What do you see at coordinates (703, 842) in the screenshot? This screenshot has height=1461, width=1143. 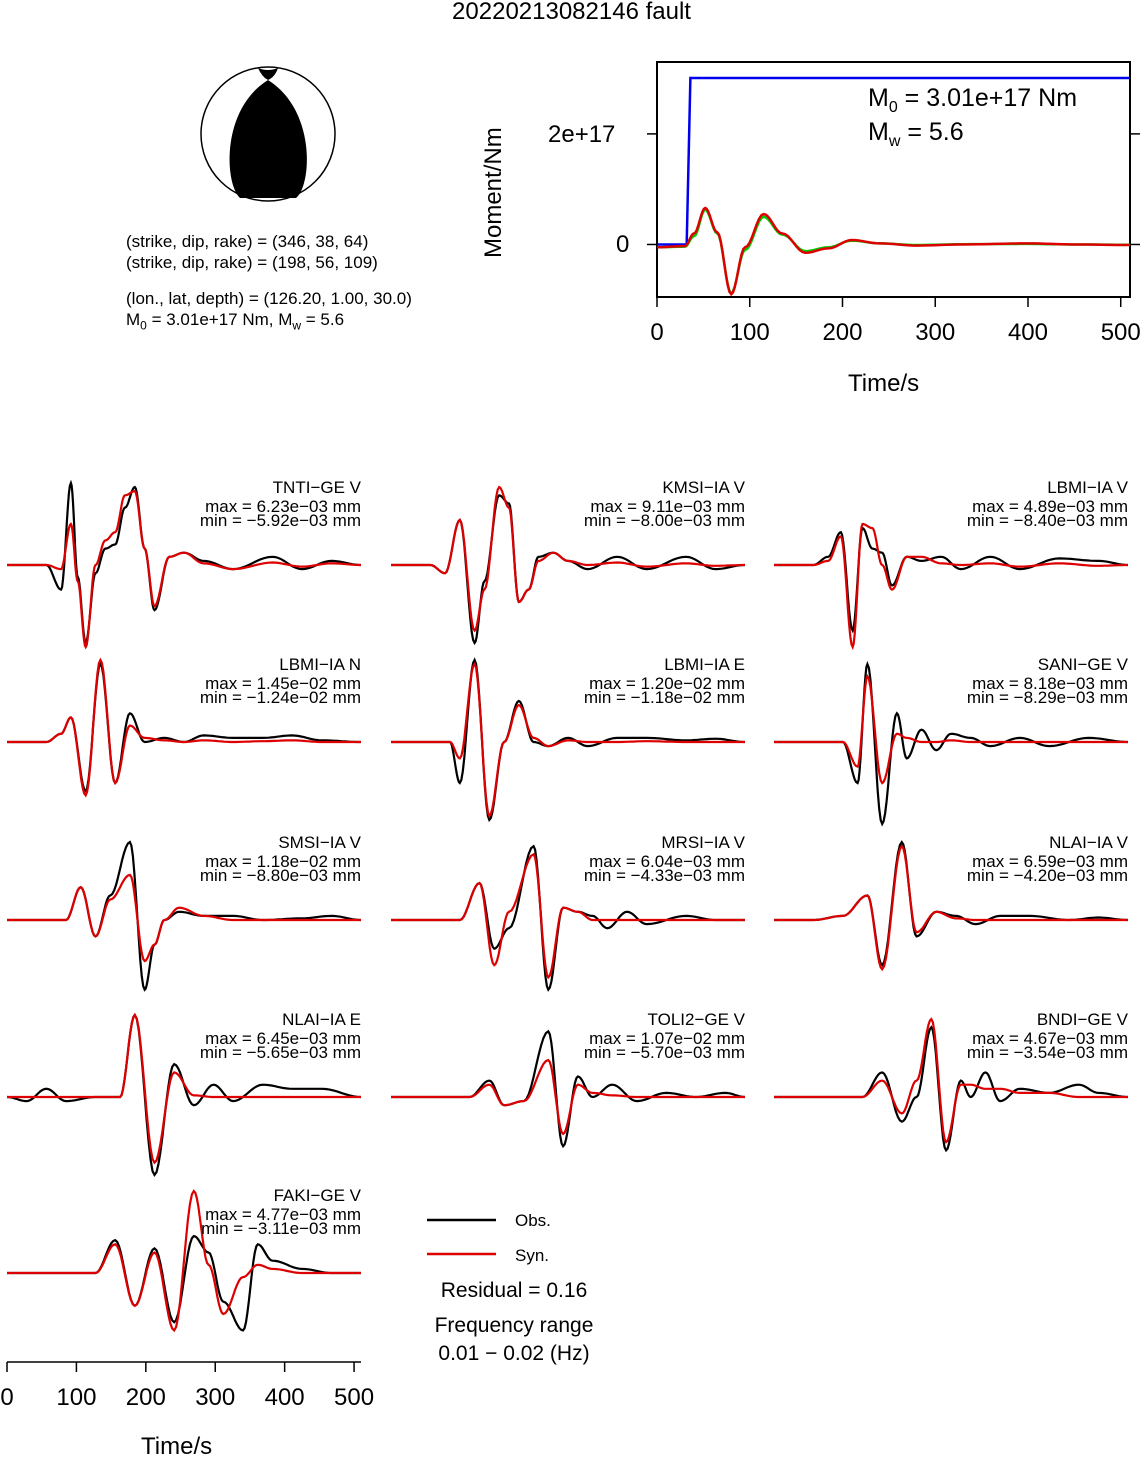 I see `station-name: MRSI−IA V` at bounding box center [703, 842].